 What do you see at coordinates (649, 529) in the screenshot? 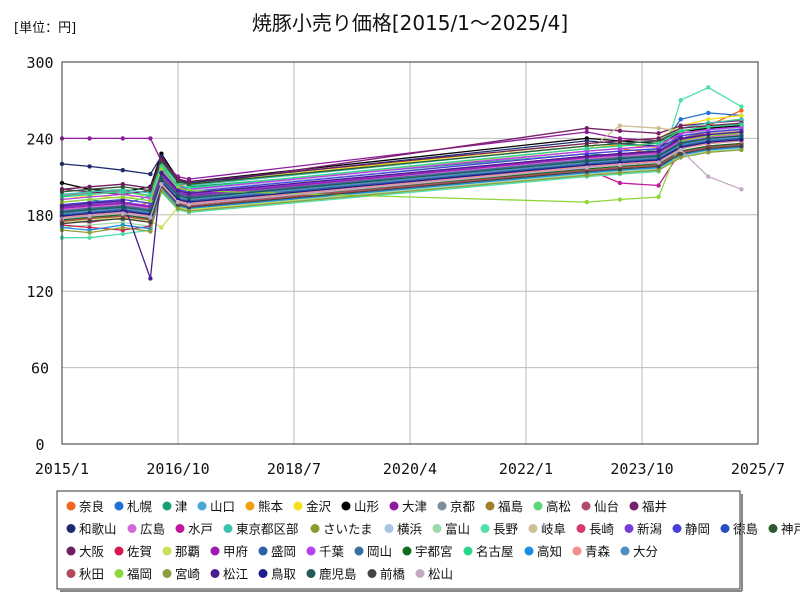
I see `legend-label: 新潟` at bounding box center [649, 529].